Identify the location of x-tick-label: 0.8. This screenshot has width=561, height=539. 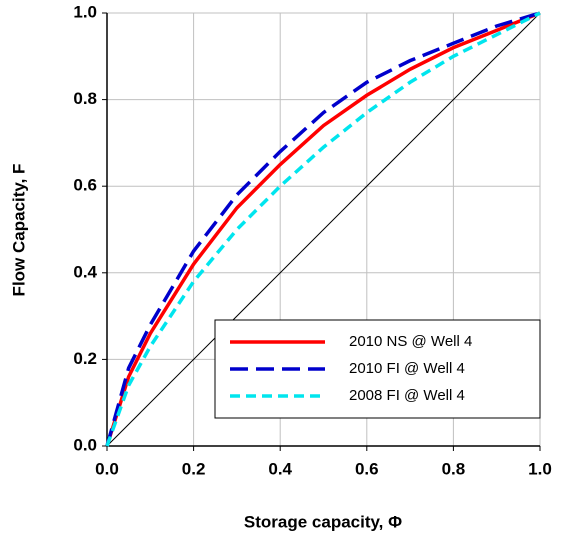
(454, 468).